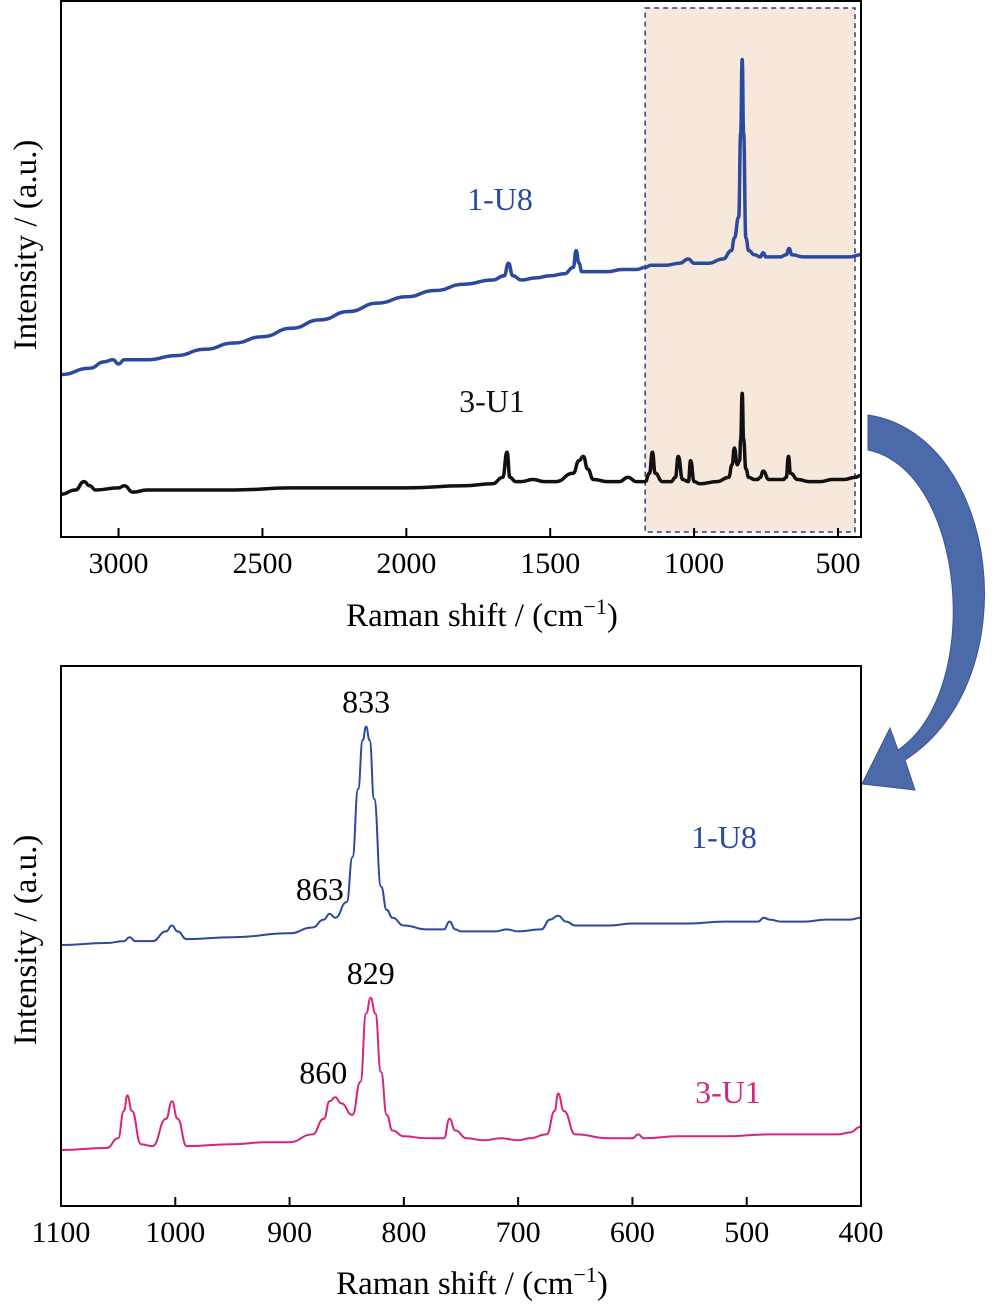  What do you see at coordinates (61, 1232) in the screenshot?
I see `x-tick-label: 1100` at bounding box center [61, 1232].